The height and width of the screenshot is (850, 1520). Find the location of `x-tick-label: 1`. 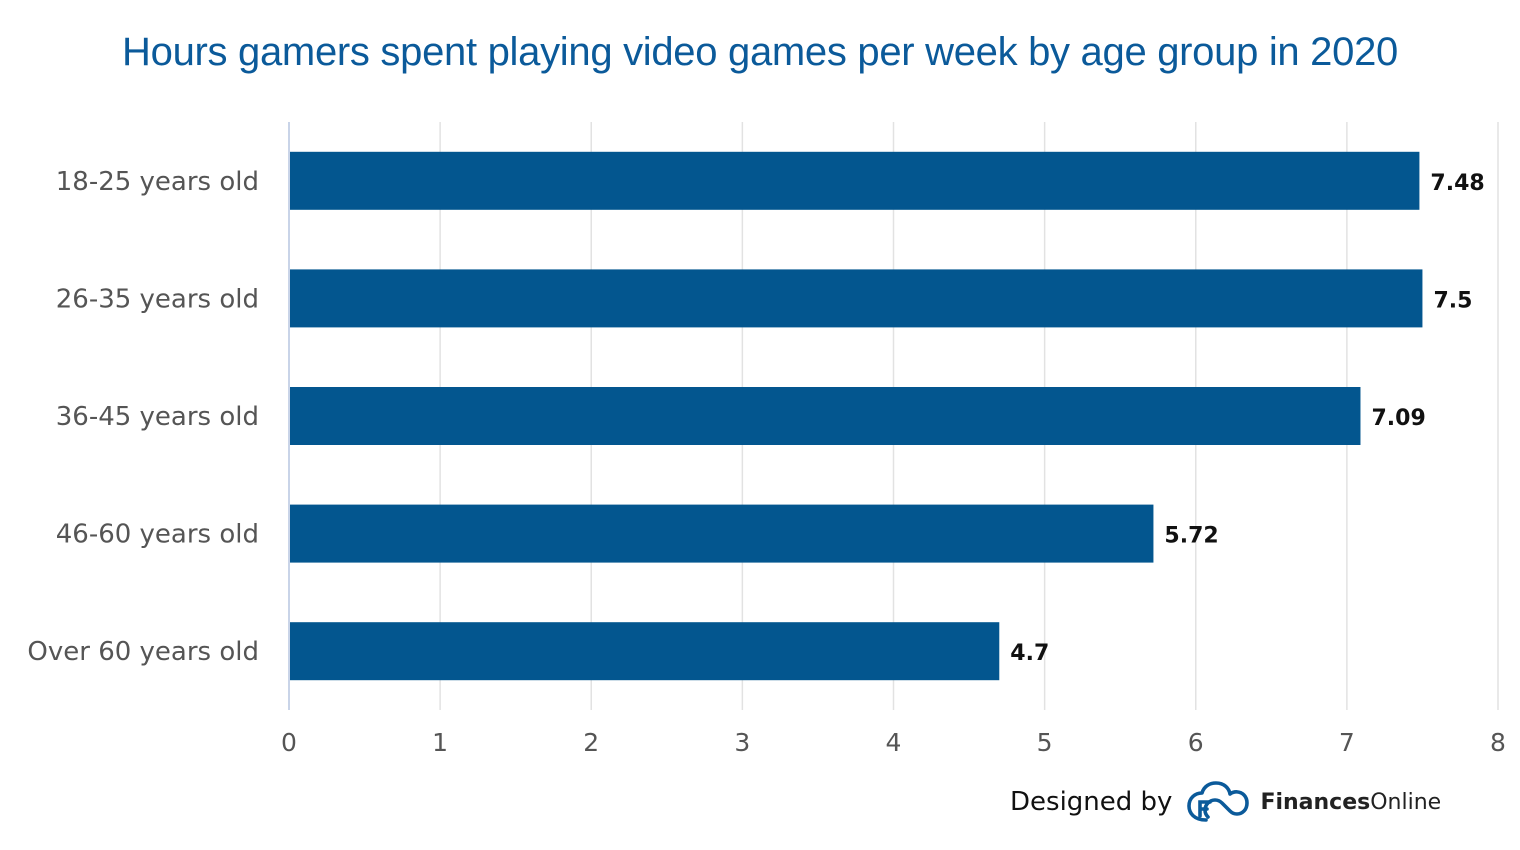

x-tick-label: 1 is located at coordinates (440, 742).